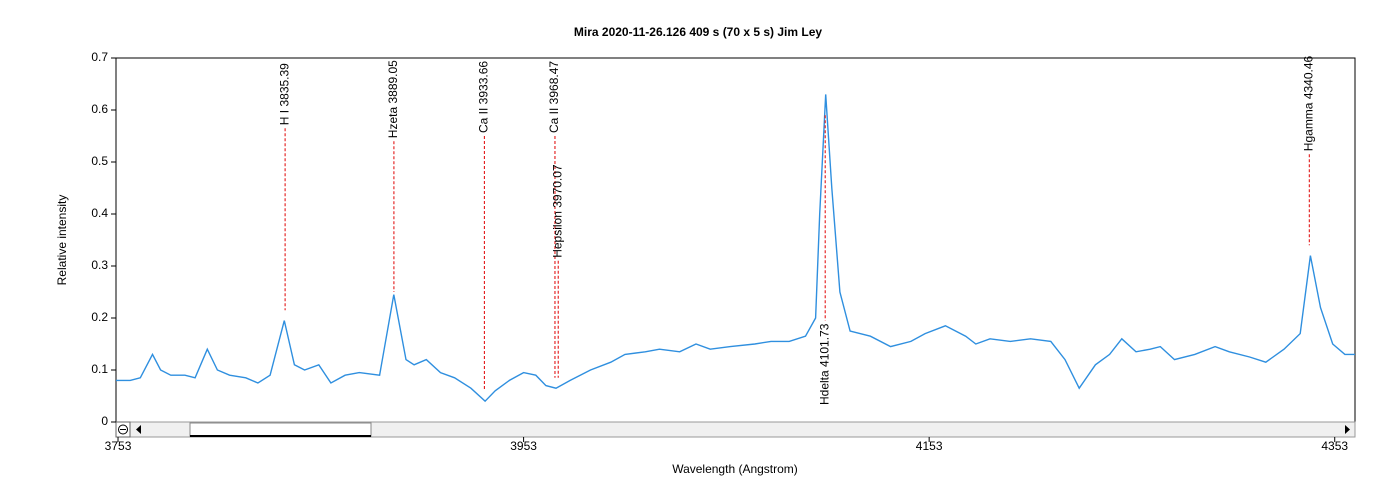  Describe the element at coordinates (99, 161) in the screenshot. I see `y-tick-label: 0.5` at that location.